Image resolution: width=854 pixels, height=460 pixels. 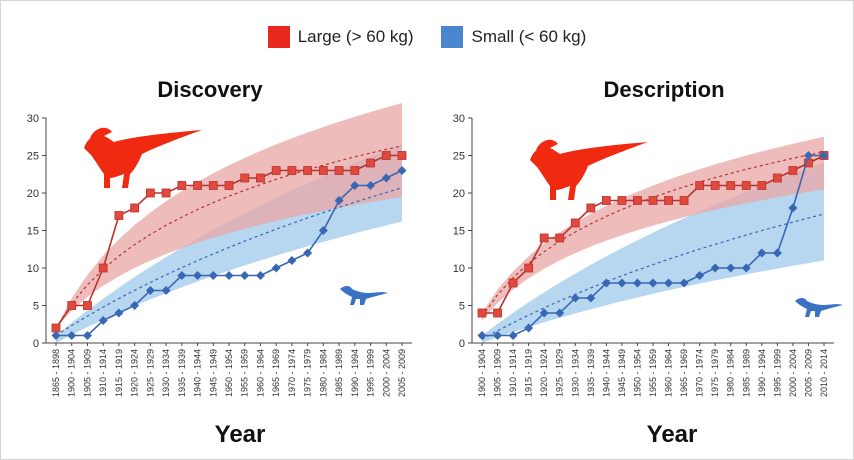 I want to click on hadrosaur-body, so click(x=589, y=171).